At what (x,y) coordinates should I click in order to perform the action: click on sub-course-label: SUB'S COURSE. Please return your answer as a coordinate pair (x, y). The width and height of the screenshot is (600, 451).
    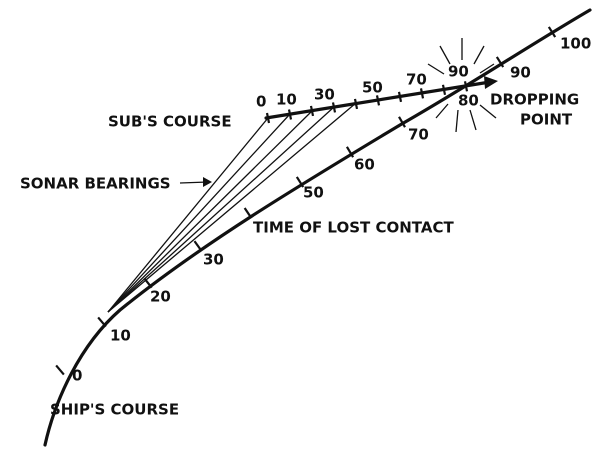
    Looking at the image, I should click on (170, 122).